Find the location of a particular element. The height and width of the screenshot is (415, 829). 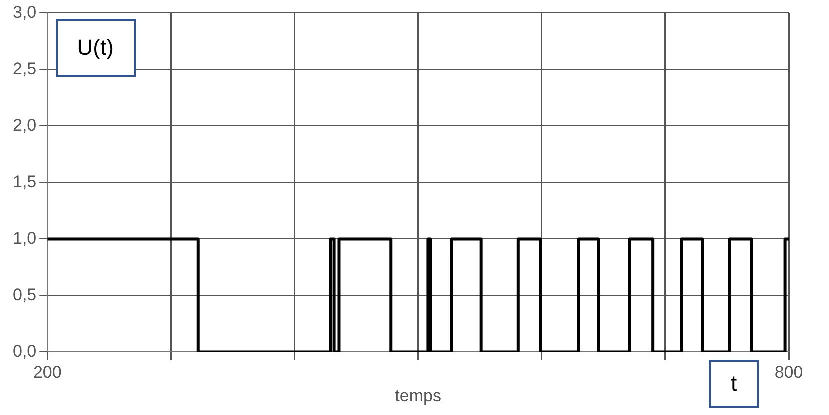

x-axis-title: temps is located at coordinates (418, 396).